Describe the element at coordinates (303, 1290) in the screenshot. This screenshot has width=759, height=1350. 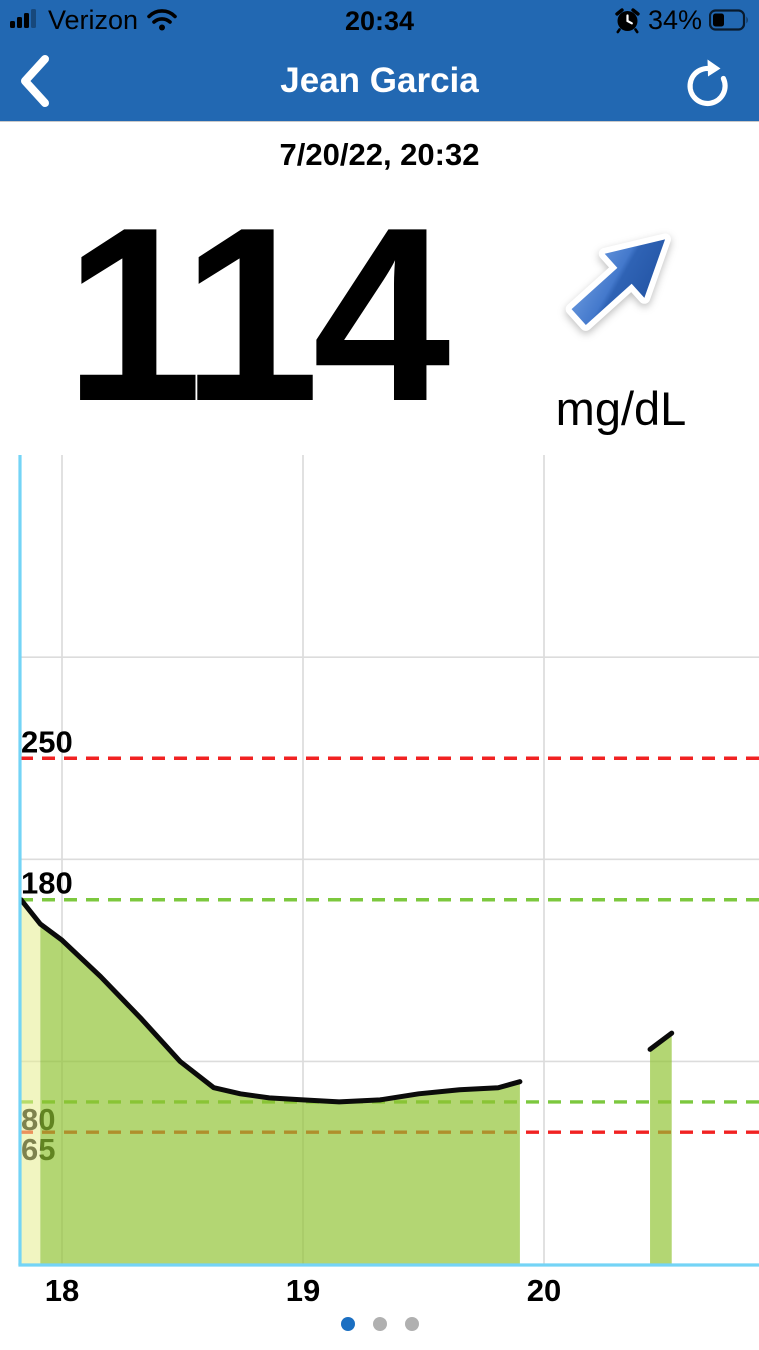
I see `x-tick-label: 19` at that location.